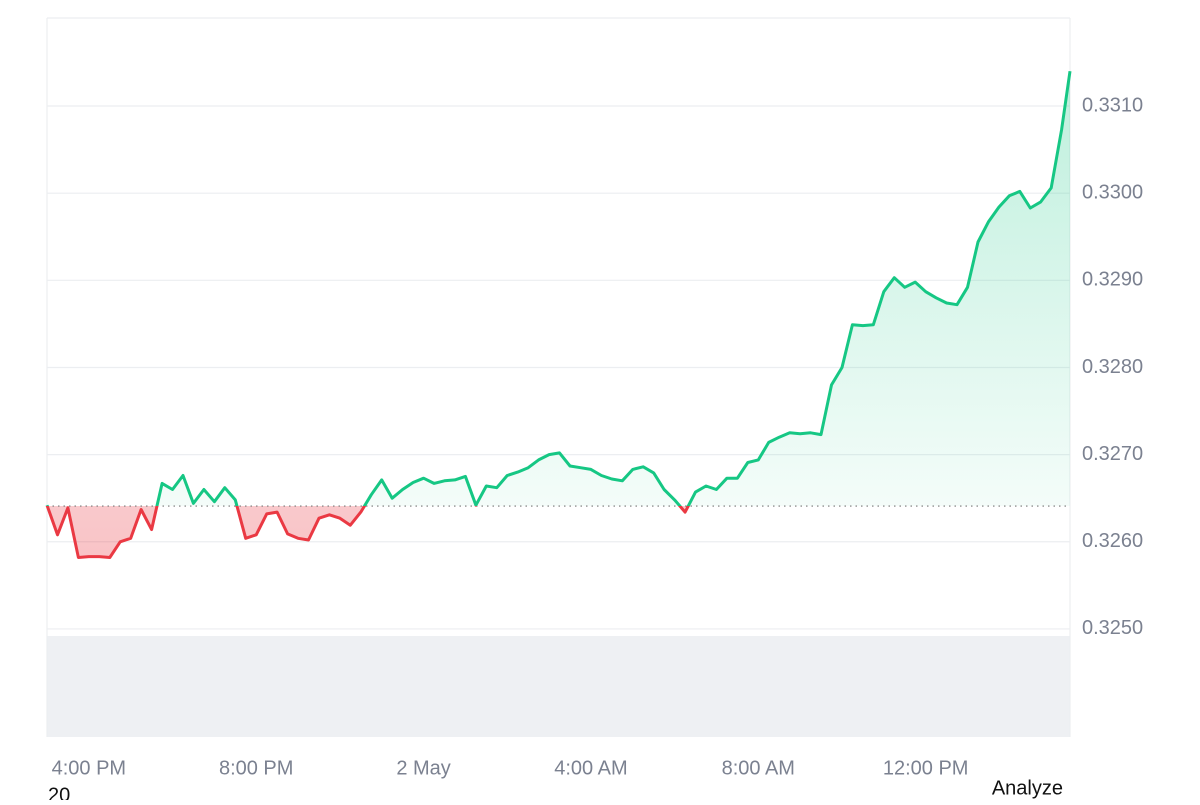 This screenshot has width=1200, height=805. What do you see at coordinates (1112, 105) in the screenshot?
I see `y-tick-label: 0.3310` at bounding box center [1112, 105].